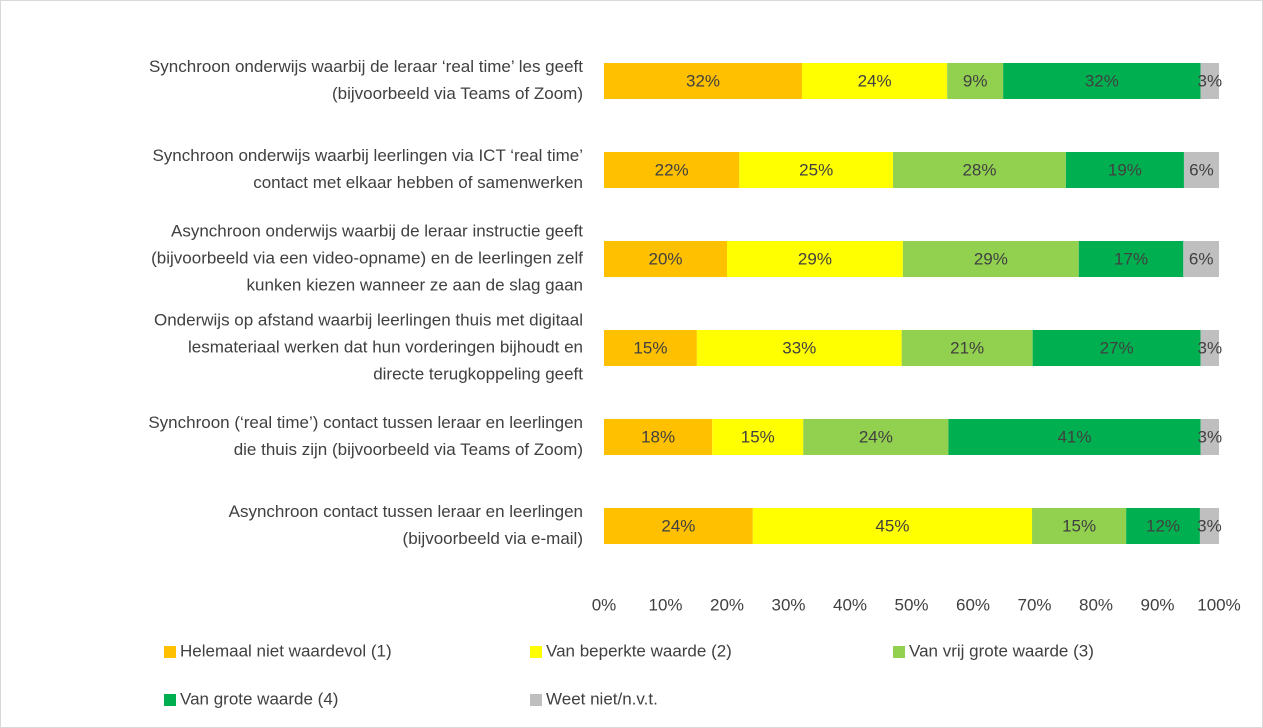 The image size is (1263, 728). What do you see at coordinates (727, 604) in the screenshot?
I see `x-tick-label: 20%` at bounding box center [727, 604].